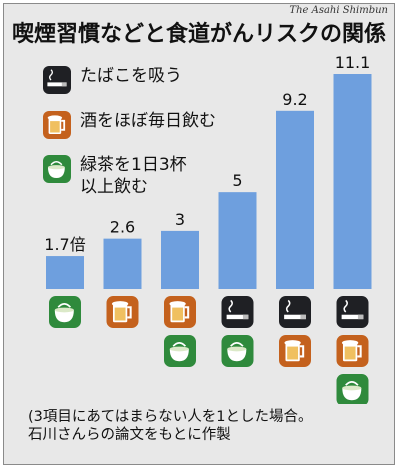  Describe the element at coordinates (353, 62) in the screenshot. I see `bar-value-label: 11.1` at that location.